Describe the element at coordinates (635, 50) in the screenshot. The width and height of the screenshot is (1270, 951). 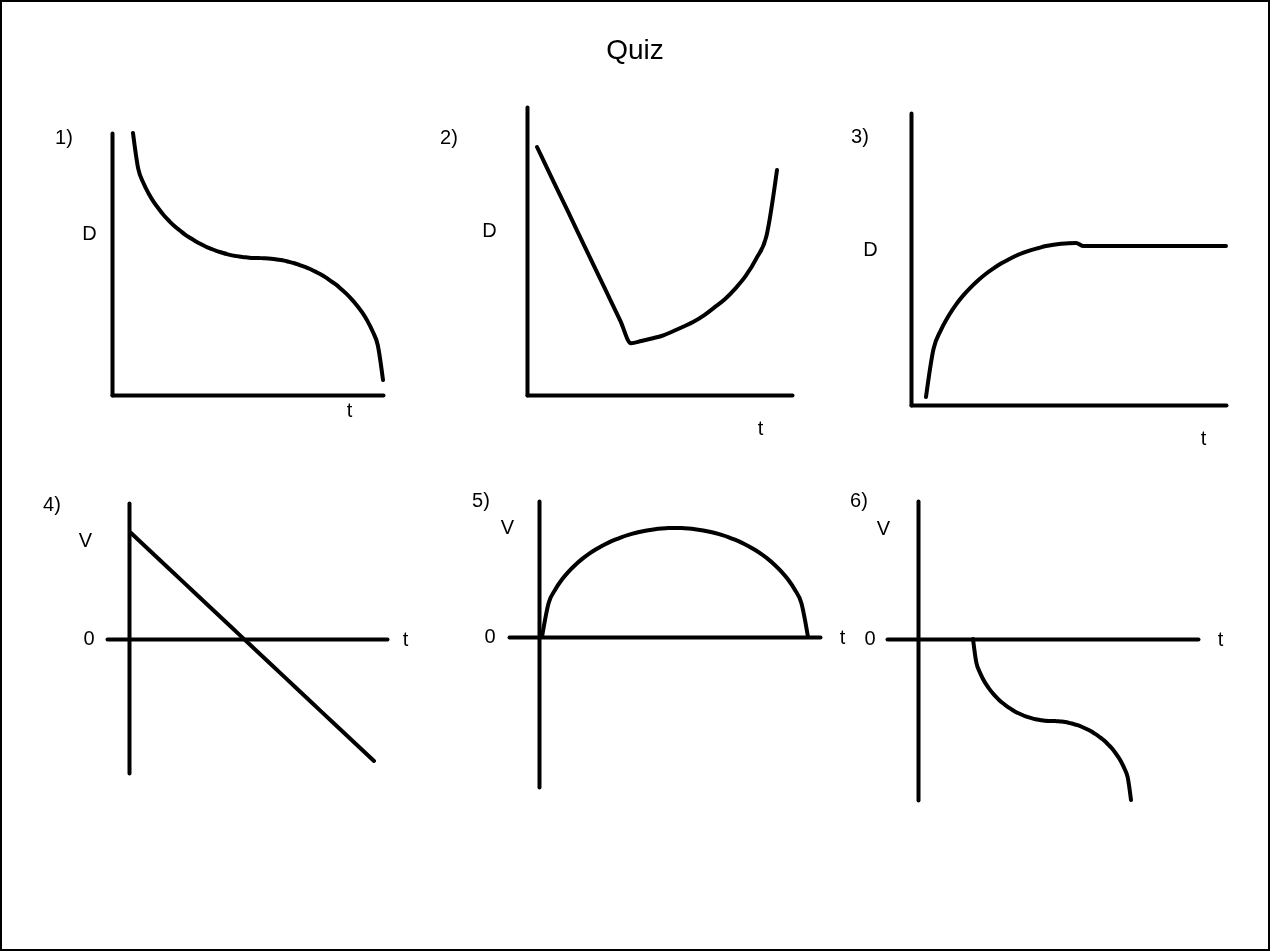
I see `text: Quiz` at that location.